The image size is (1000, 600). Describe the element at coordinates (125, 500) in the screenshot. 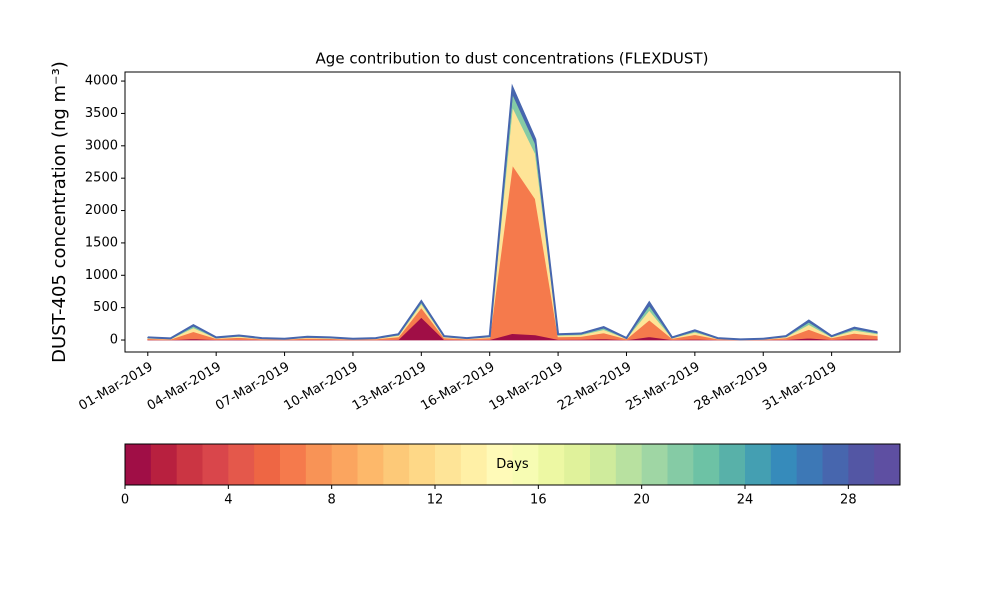

I see `colorbar-tick-label: 0` at that location.